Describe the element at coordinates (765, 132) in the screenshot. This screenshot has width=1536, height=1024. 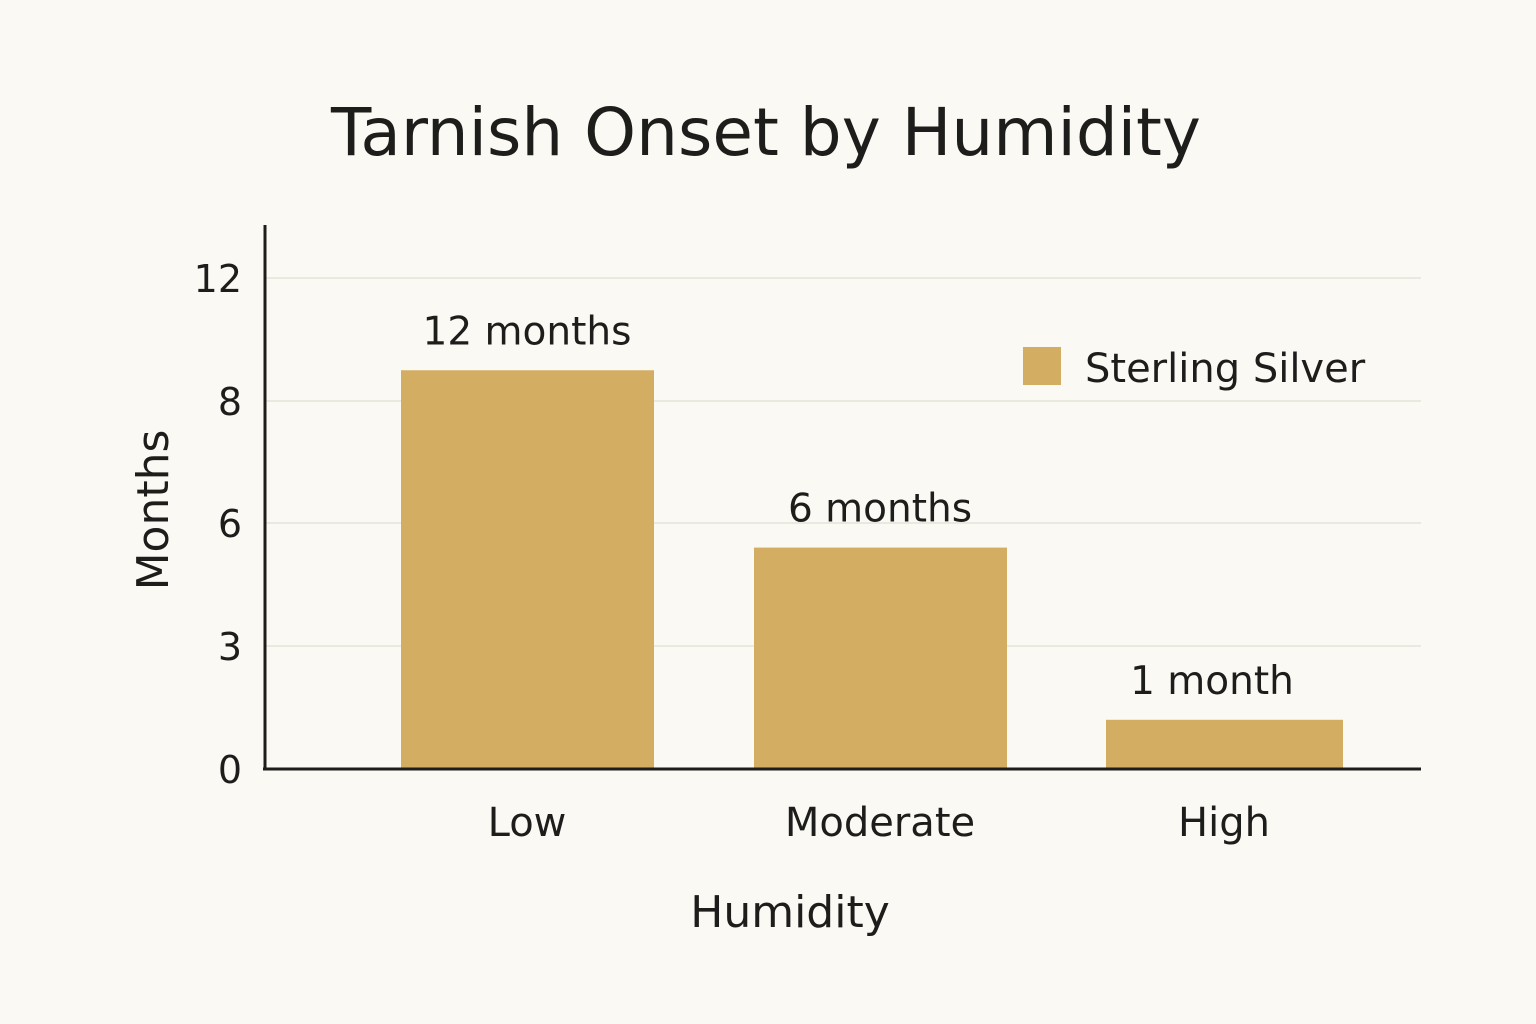
I see `chart-title: Tarnish Onset by Humidity` at that location.